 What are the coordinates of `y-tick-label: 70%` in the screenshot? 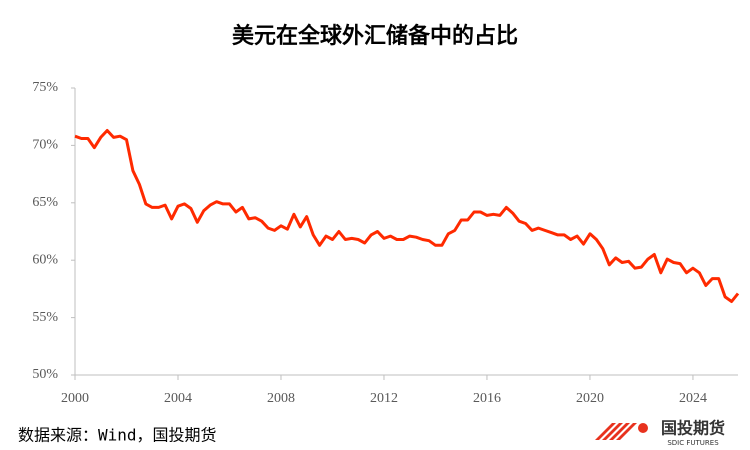 It's located at (45, 145).